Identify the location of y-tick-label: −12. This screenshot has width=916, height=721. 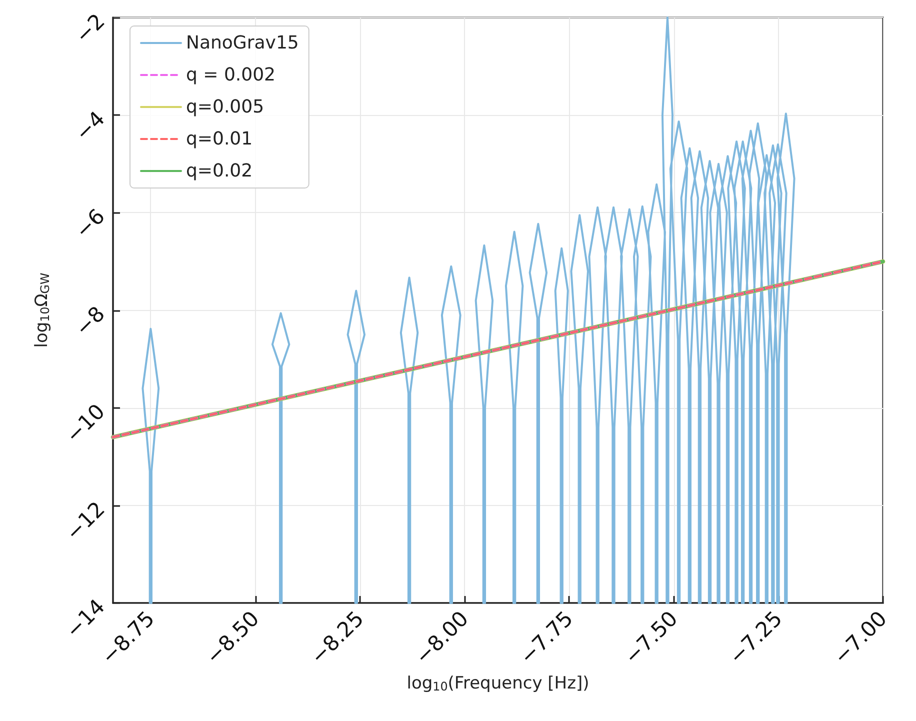
(85, 521).